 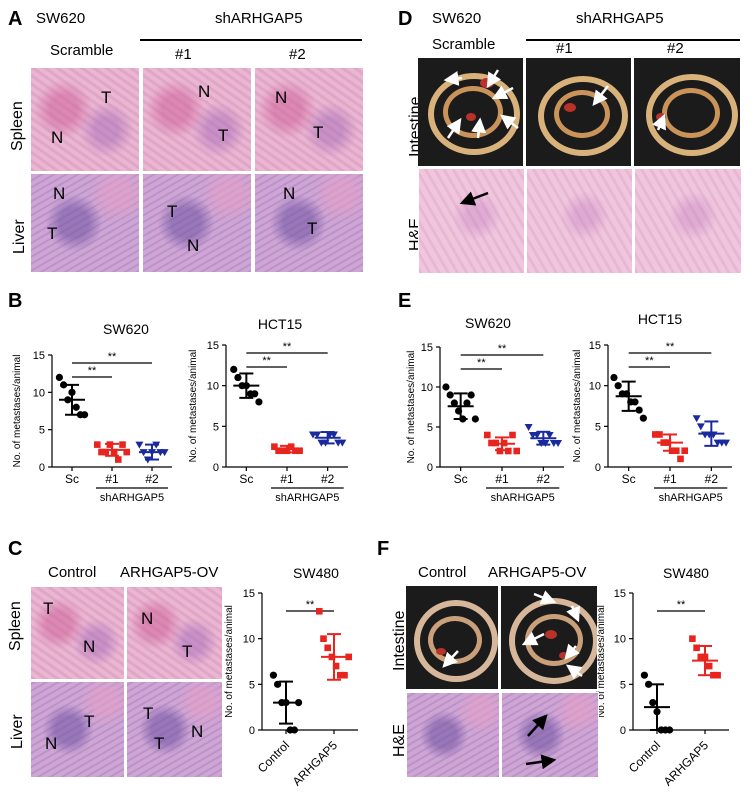 What do you see at coordinates (77, 633) in the screenshot?
I see `he-image-spleen-control: T N` at bounding box center [77, 633].